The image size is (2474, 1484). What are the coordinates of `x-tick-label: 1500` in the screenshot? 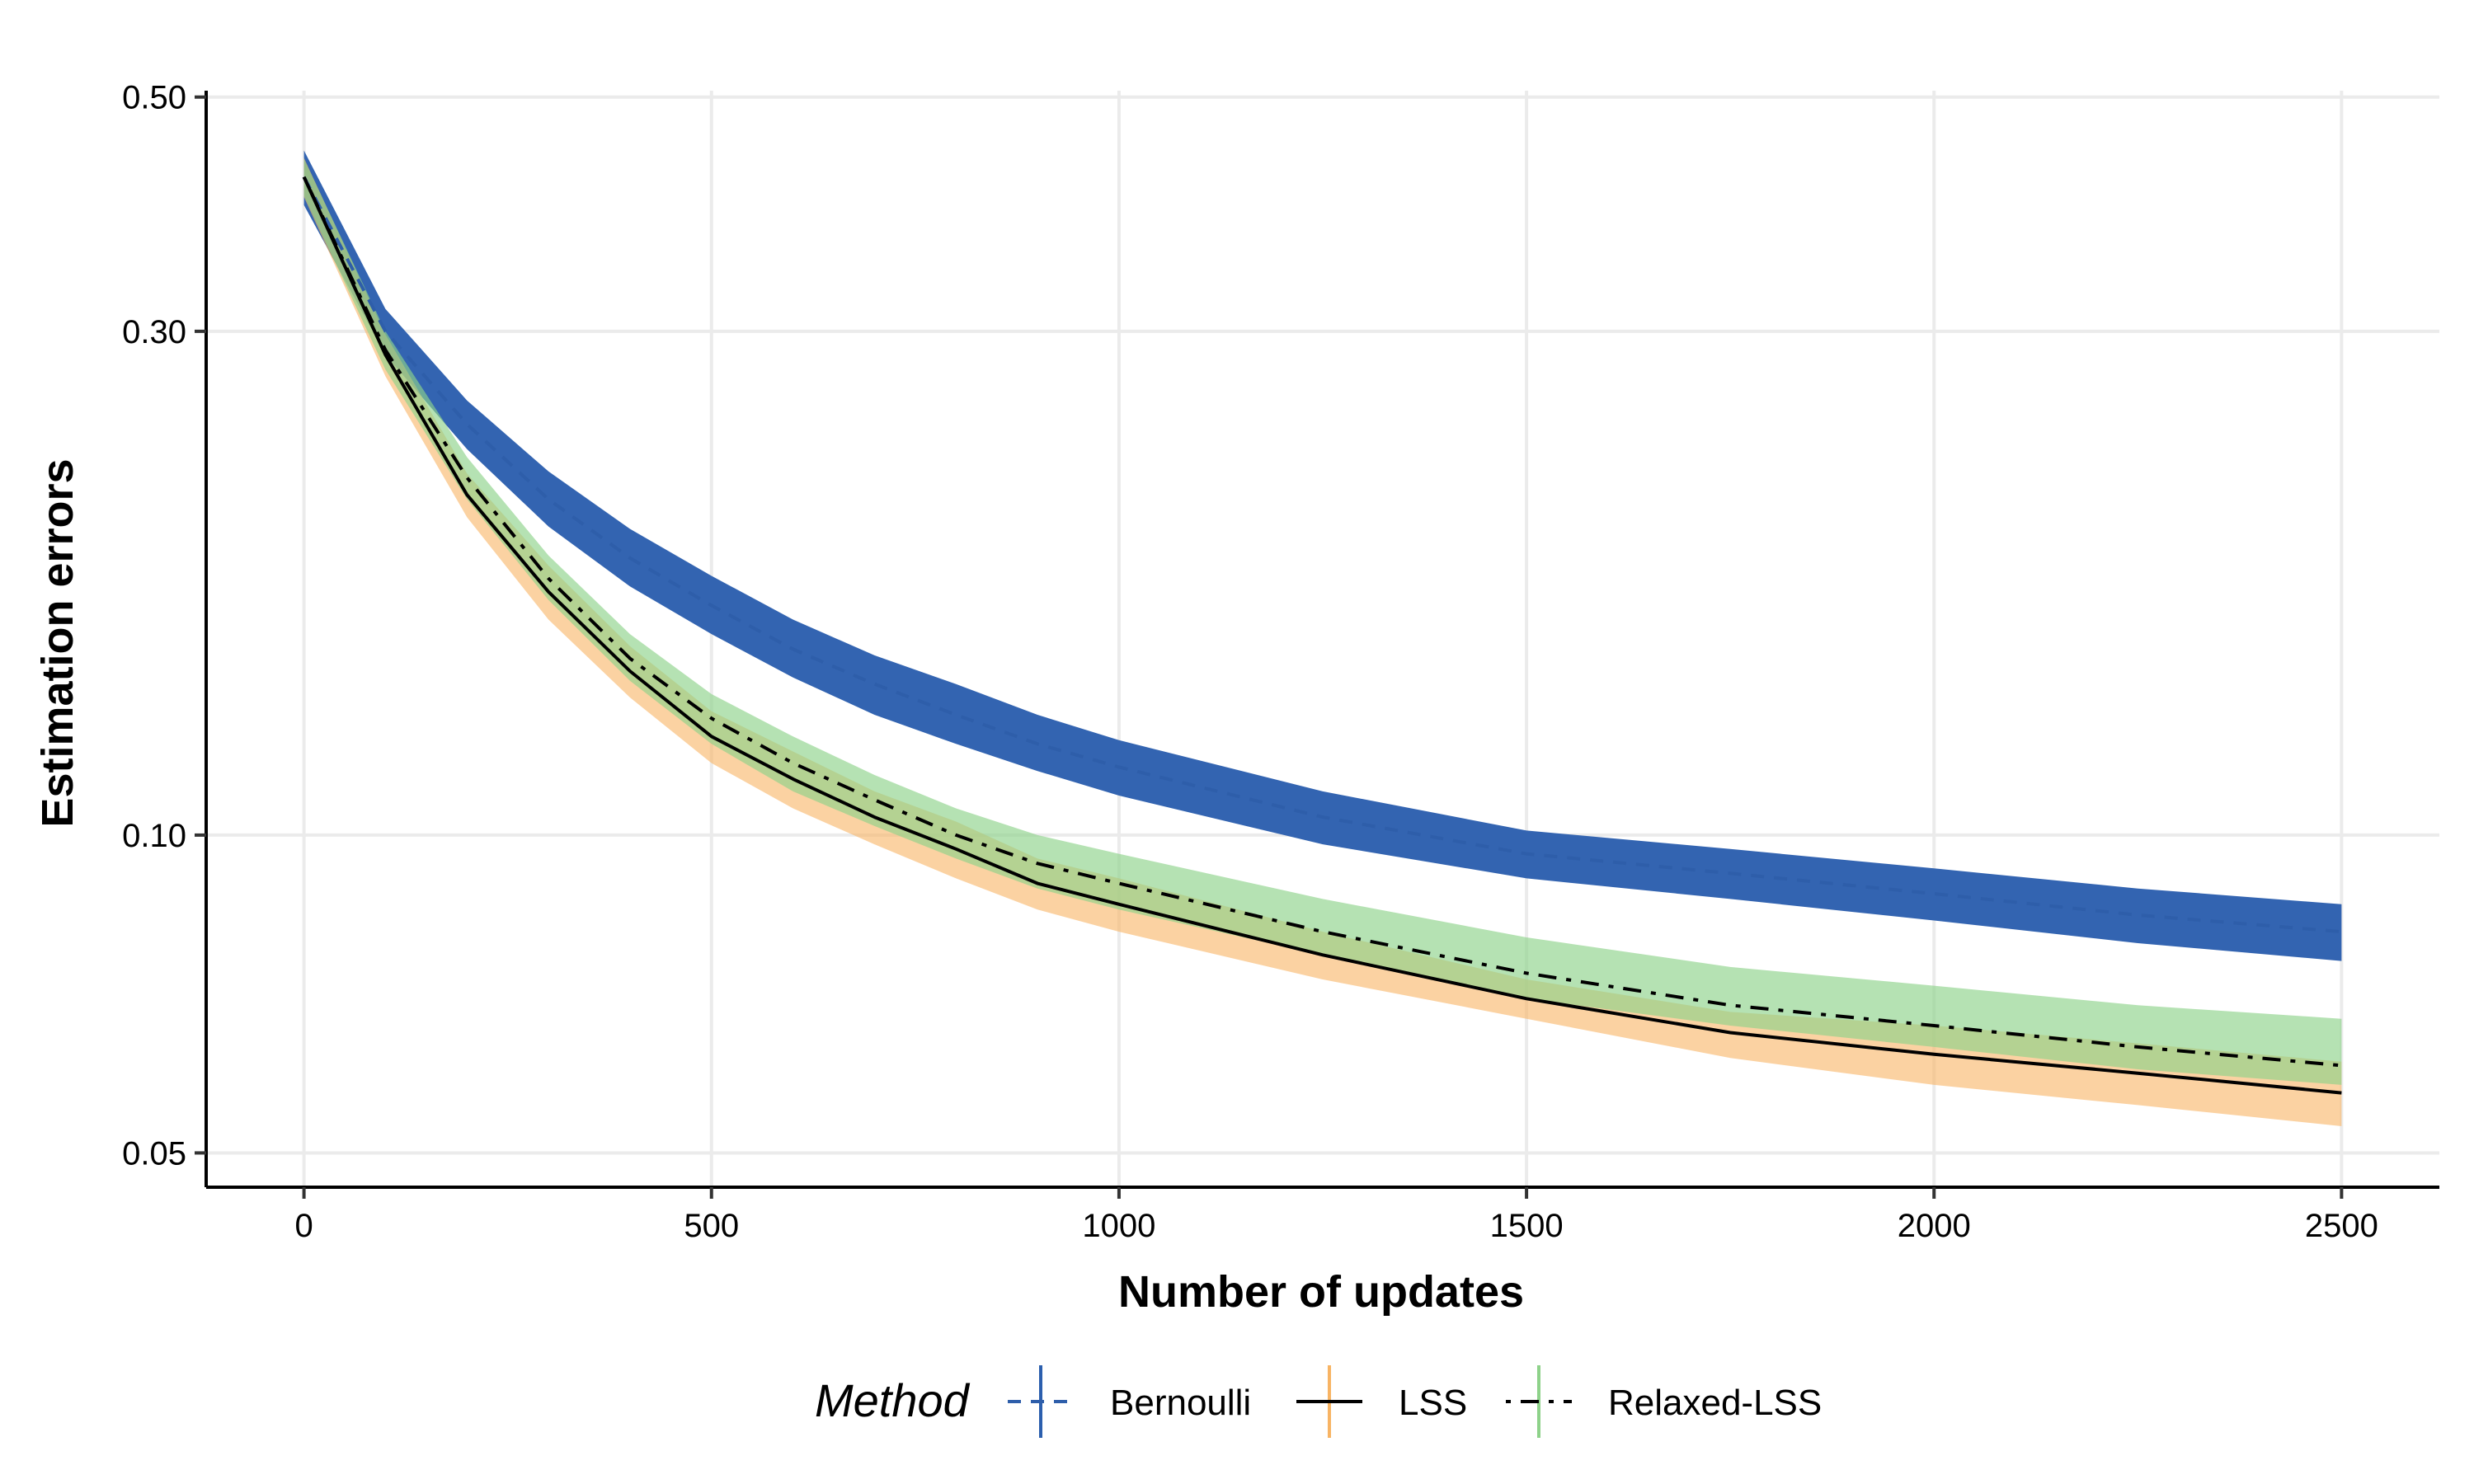 It's located at (1527, 1226).